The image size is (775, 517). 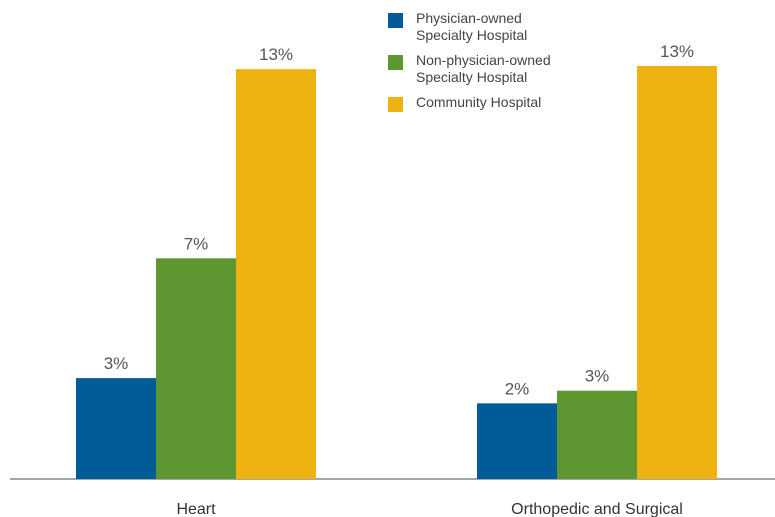 I want to click on x-tick-label: Heart, so click(x=196, y=509).